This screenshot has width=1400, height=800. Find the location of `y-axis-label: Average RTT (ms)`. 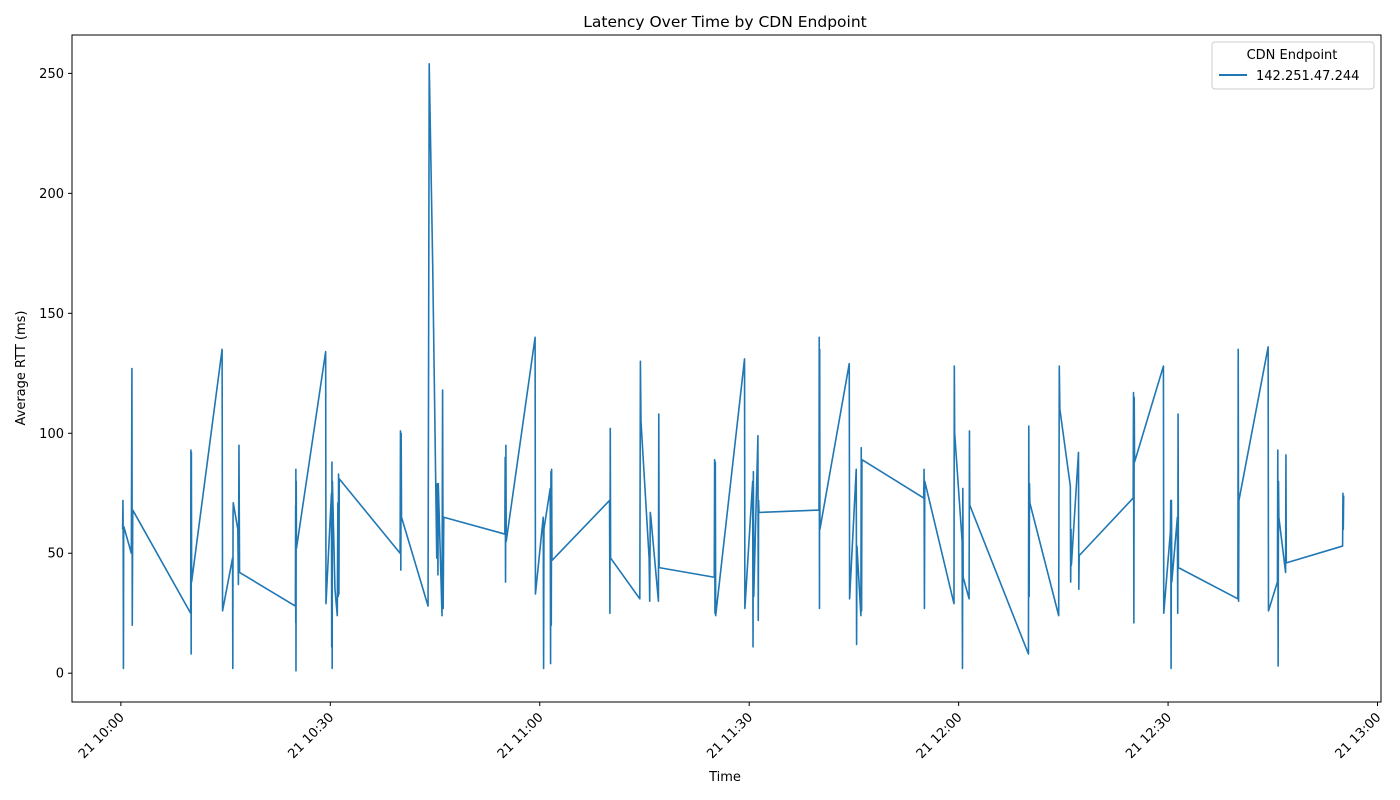

y-axis-label: Average RTT (ms) is located at coordinates (21, 368).